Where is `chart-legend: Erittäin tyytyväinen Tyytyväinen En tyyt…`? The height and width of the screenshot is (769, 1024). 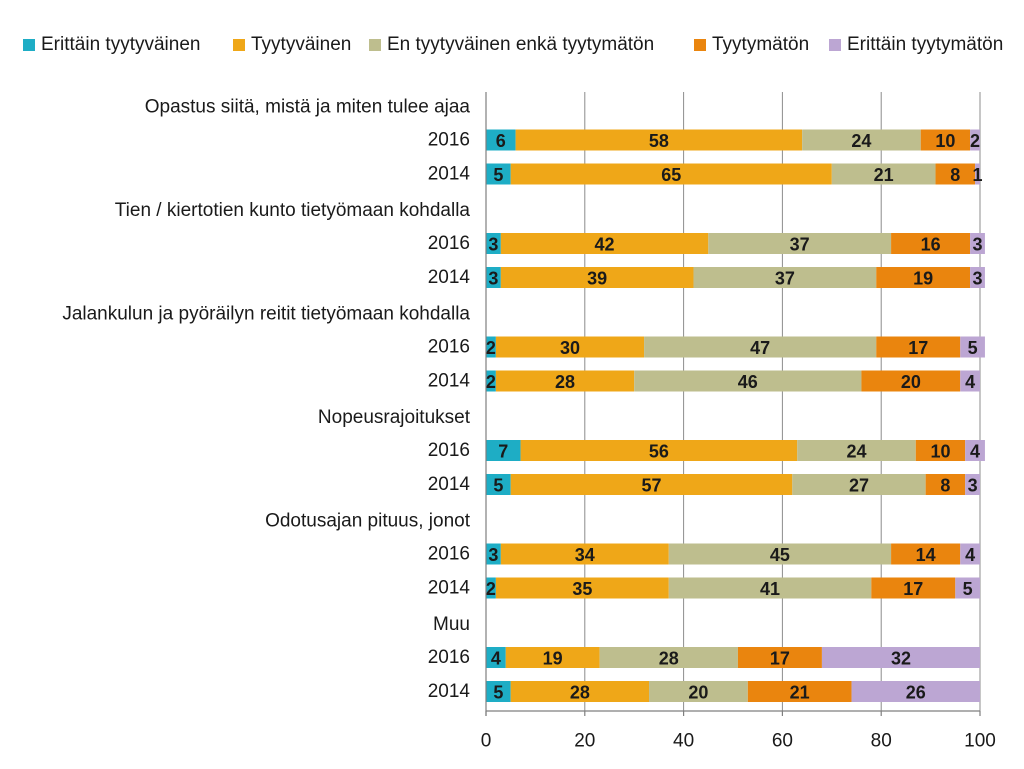 chart-legend: Erittäin tyytyväinen Tyytyväinen En tyyt… is located at coordinates (512, 48).